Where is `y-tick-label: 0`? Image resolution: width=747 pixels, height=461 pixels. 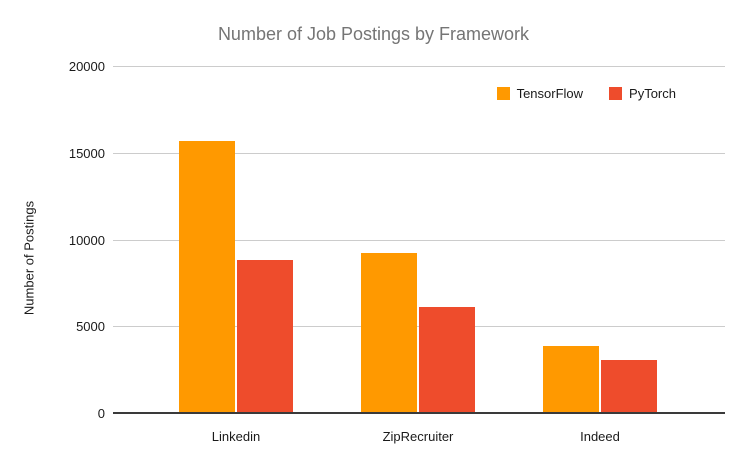 y-tick-label: 0 is located at coordinates (101, 413).